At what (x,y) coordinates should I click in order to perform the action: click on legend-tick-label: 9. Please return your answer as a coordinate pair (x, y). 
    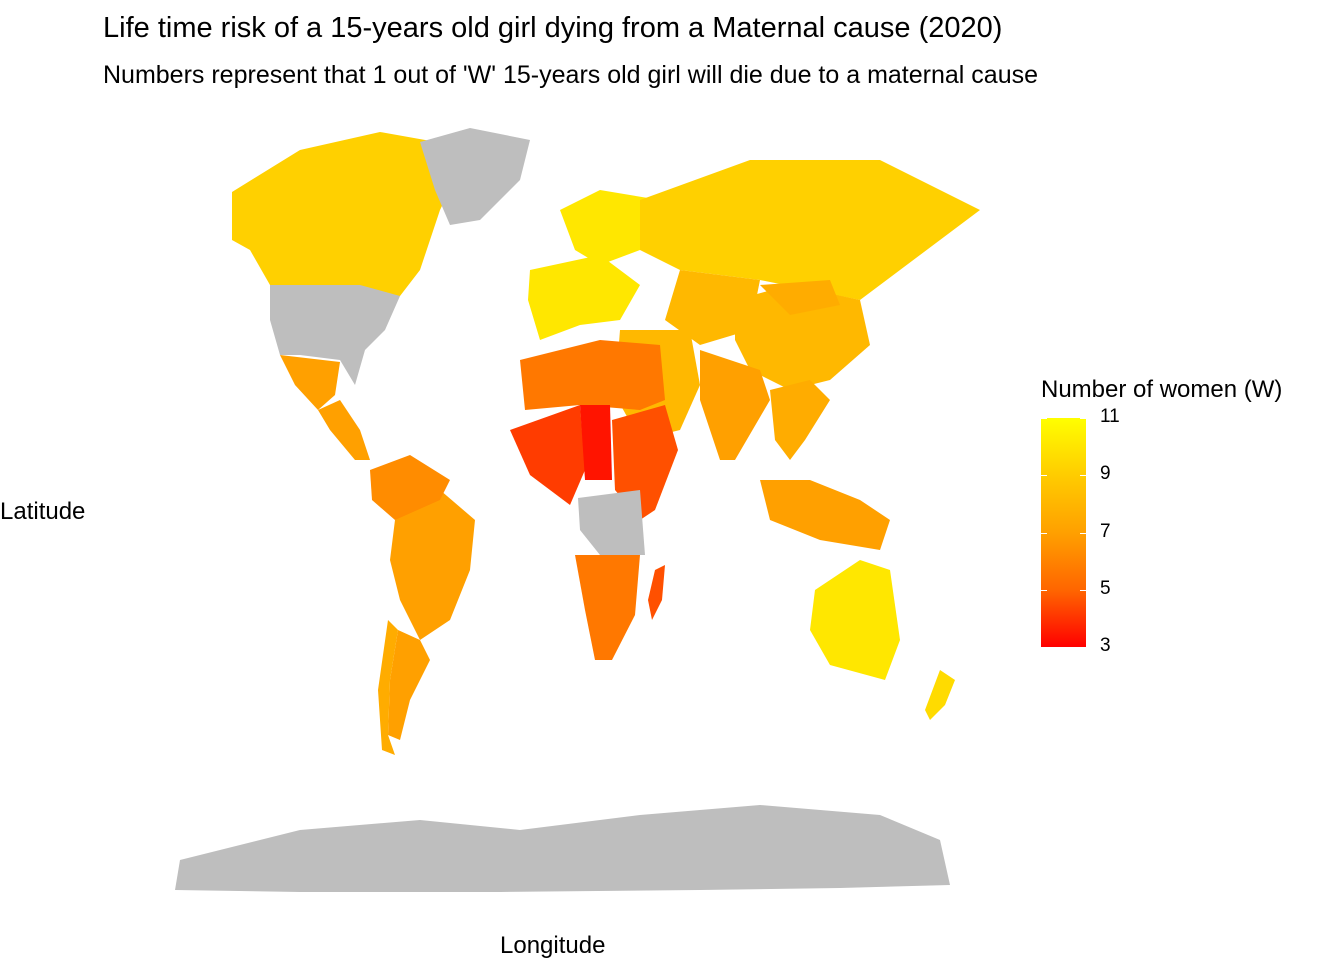
    Looking at the image, I should click on (1105, 474).